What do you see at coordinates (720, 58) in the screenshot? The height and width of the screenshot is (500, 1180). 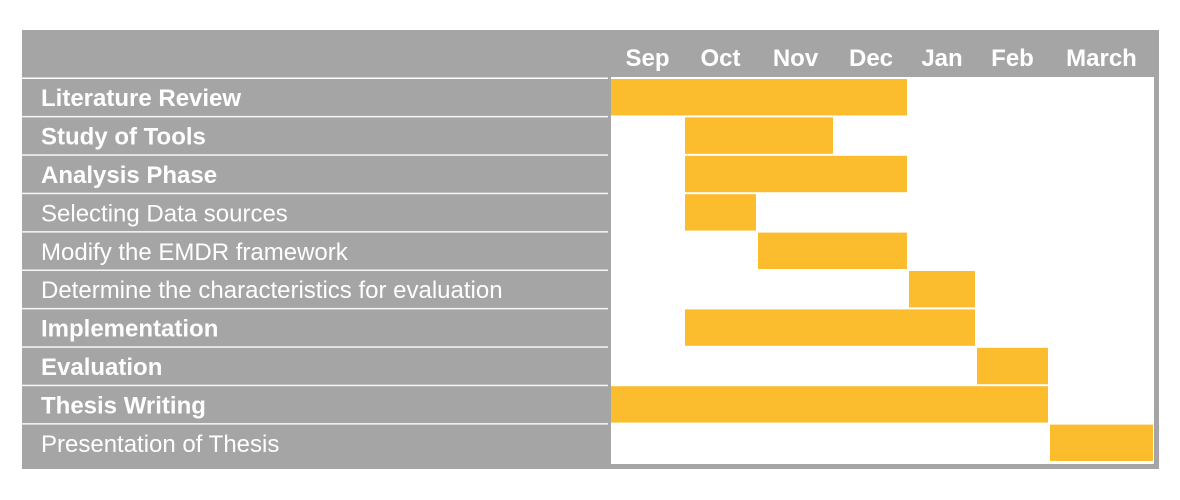 I see `month-label-oct: Oct` at bounding box center [720, 58].